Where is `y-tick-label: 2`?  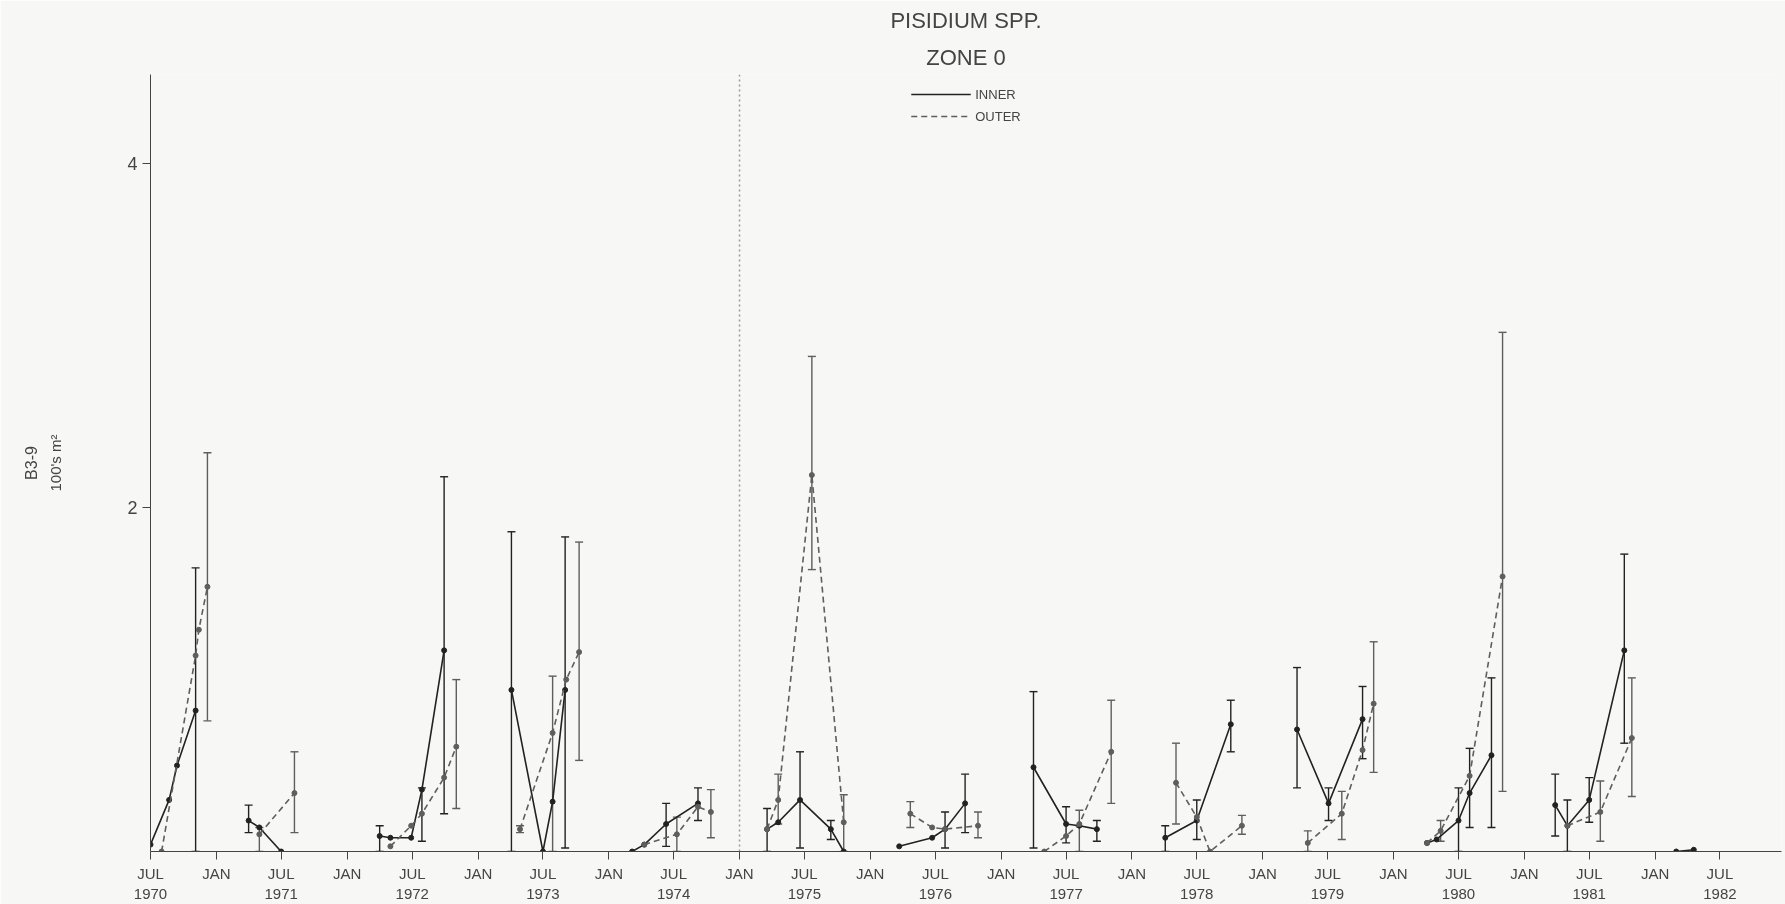
y-tick-label: 2 is located at coordinates (132, 508).